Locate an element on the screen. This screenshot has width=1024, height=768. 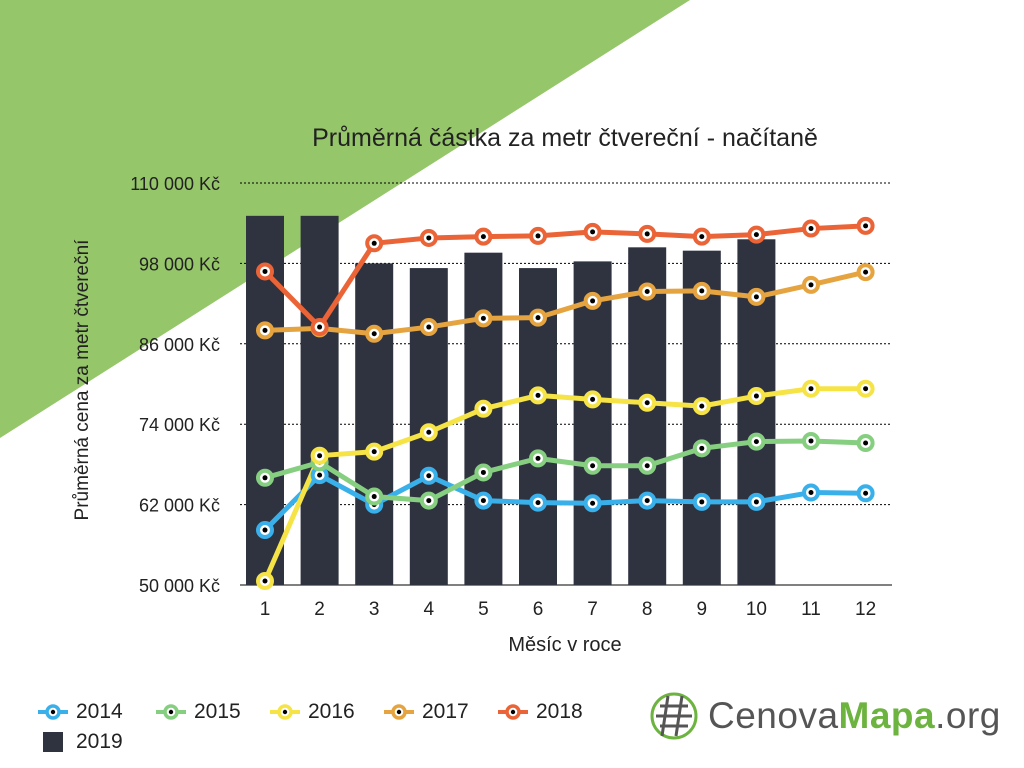
legend-marker-2015 is located at coordinates (171, 712).